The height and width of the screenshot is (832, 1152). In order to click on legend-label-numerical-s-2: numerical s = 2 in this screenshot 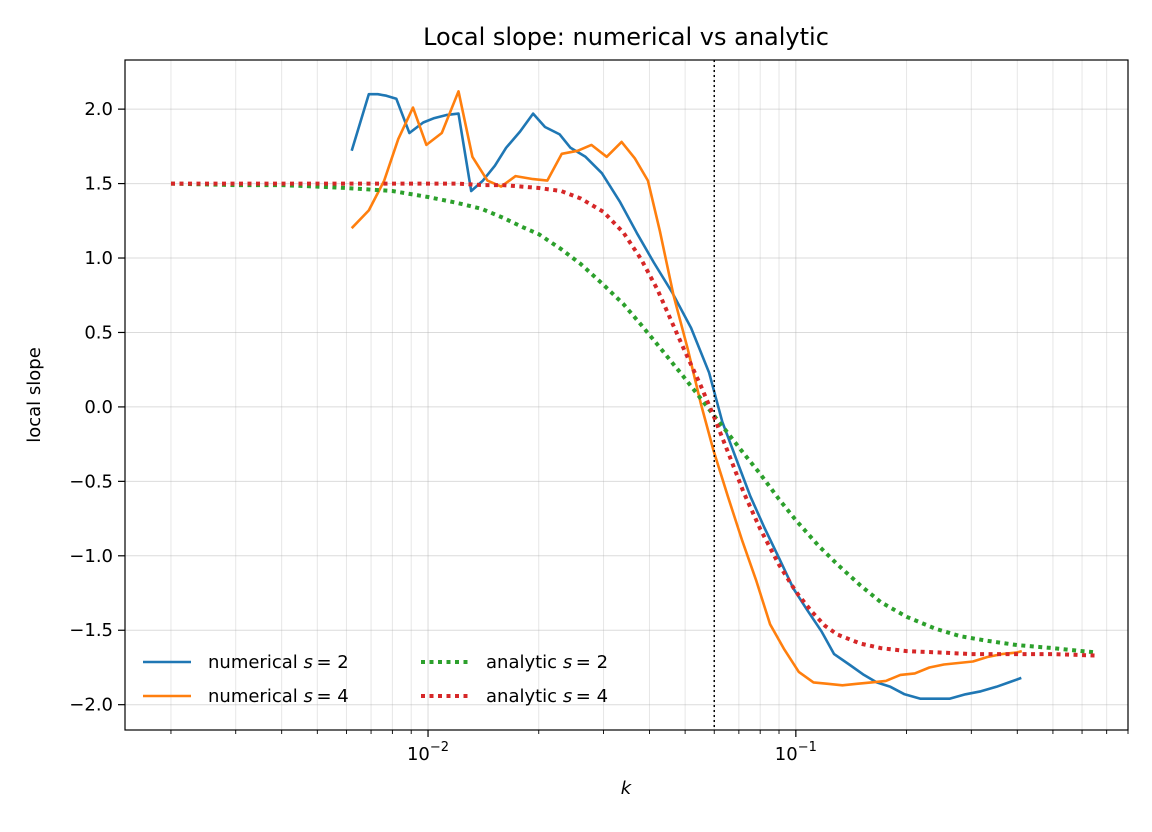, I will do `click(278, 662)`.